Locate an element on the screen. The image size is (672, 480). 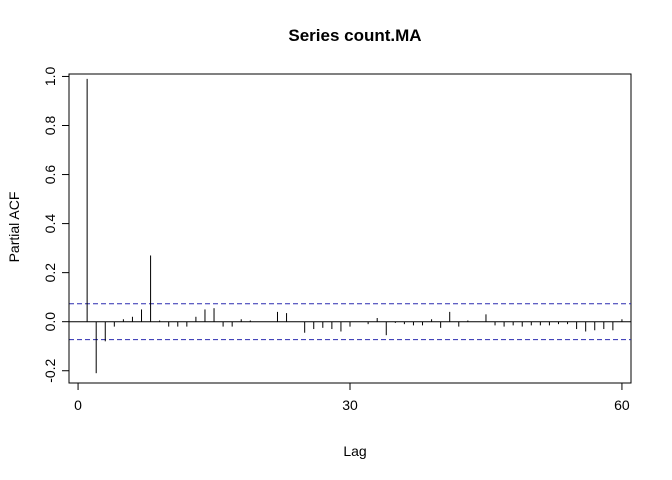
chart-title: Series count.MA is located at coordinates (354, 35).